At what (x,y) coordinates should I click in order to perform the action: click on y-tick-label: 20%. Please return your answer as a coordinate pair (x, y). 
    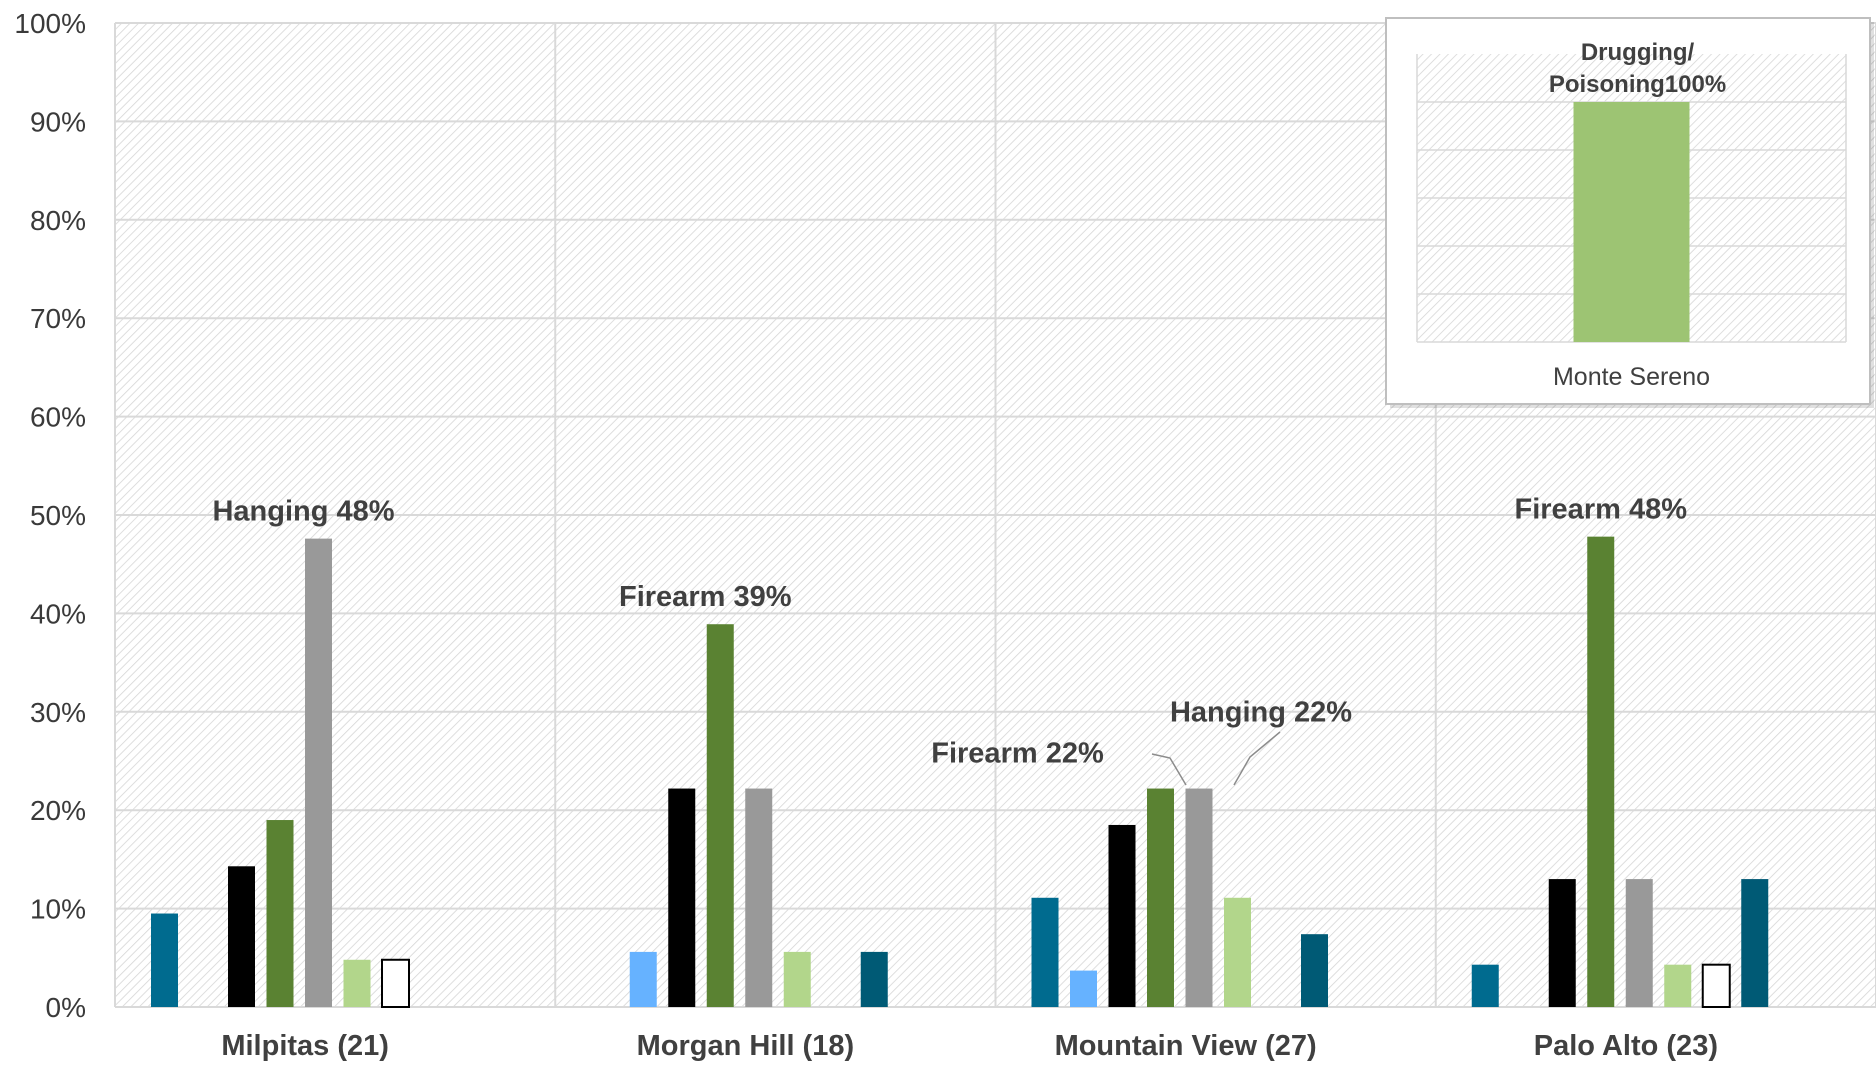
    Looking at the image, I should click on (58, 810).